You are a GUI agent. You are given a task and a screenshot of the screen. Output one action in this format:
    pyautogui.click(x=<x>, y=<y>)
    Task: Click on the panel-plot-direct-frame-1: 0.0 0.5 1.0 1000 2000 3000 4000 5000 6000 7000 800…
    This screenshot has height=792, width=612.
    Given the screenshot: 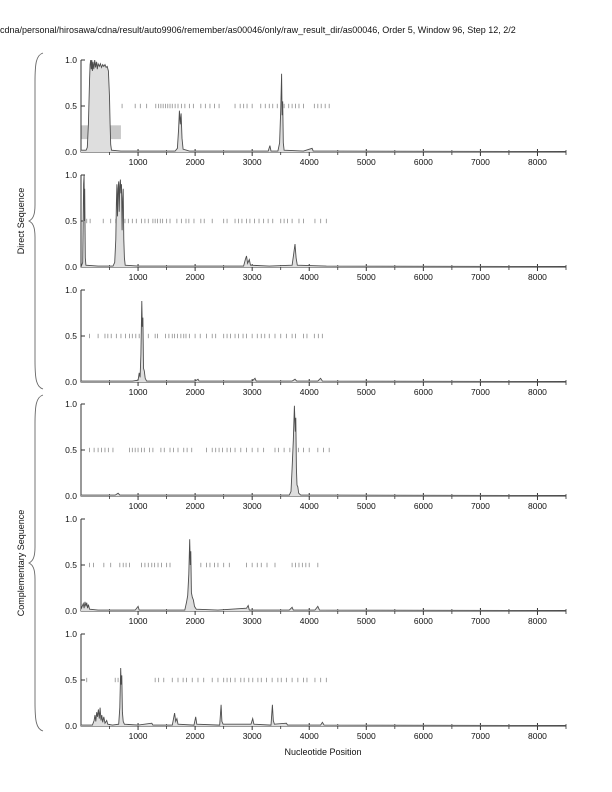 What is the action you would take?
    pyautogui.click(x=316, y=111)
    